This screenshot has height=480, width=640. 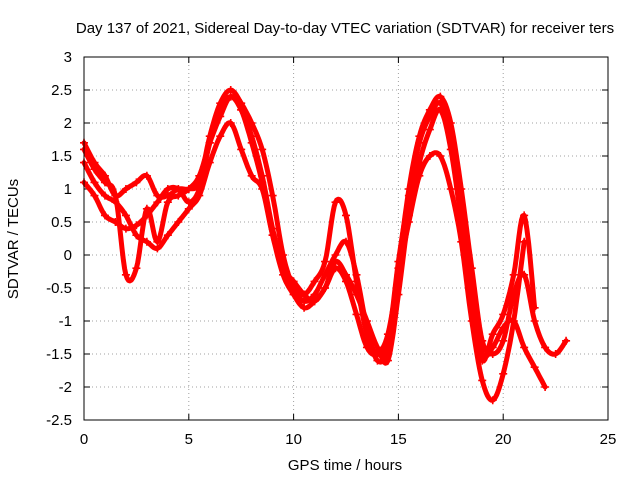 What do you see at coordinates (59, 420) in the screenshot?
I see `y-tick-label: -2.5` at bounding box center [59, 420].